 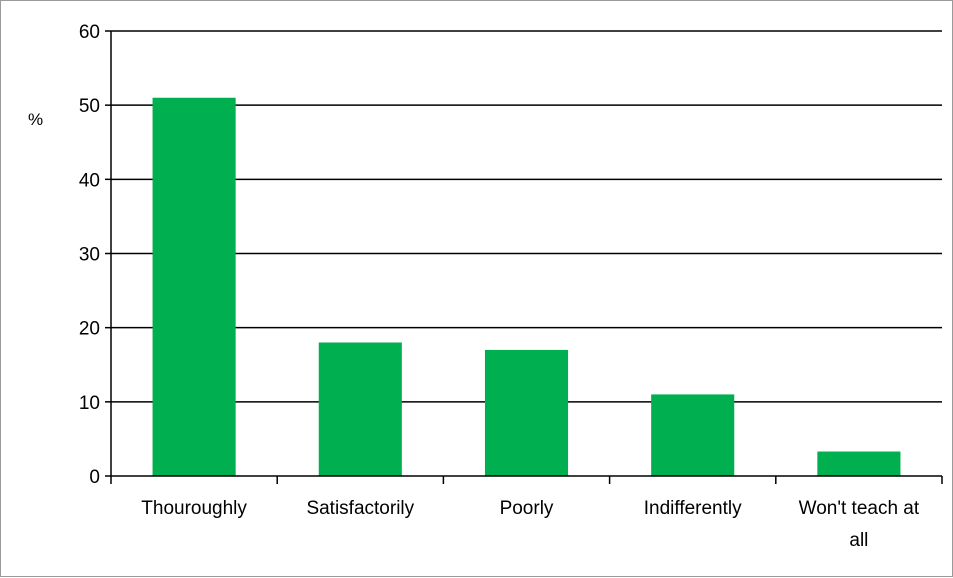 I want to click on x-category-label: Thouroughly, so click(x=194, y=508).